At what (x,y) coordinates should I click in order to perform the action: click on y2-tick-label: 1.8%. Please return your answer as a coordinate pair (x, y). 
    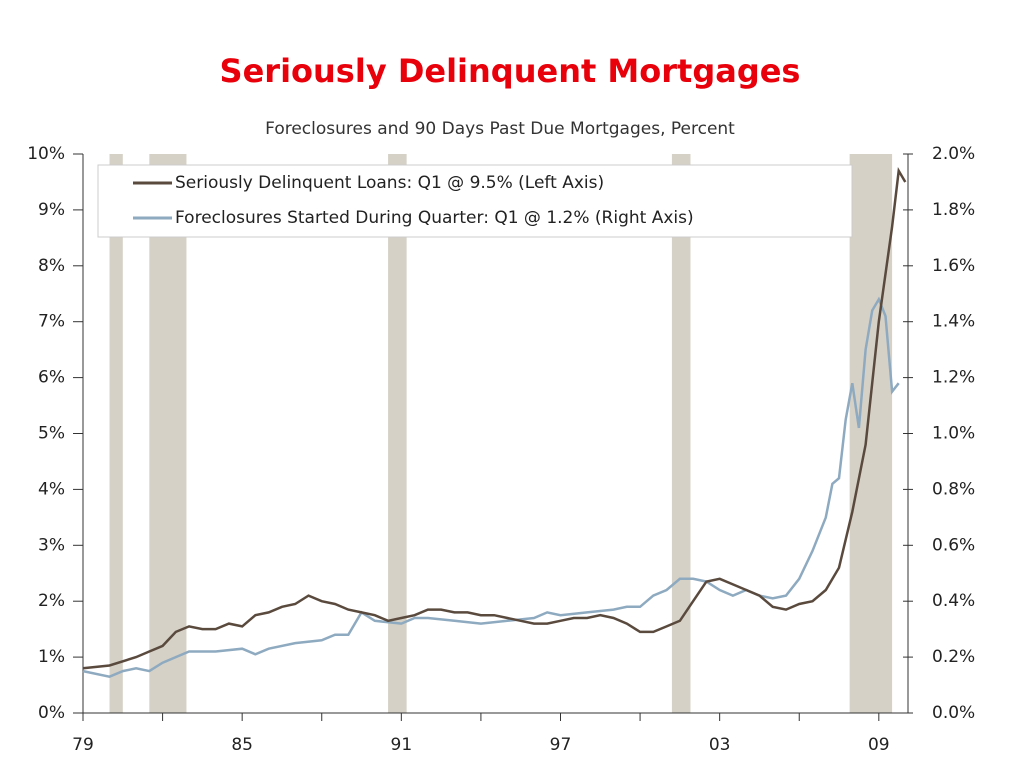
    Looking at the image, I should click on (953, 210).